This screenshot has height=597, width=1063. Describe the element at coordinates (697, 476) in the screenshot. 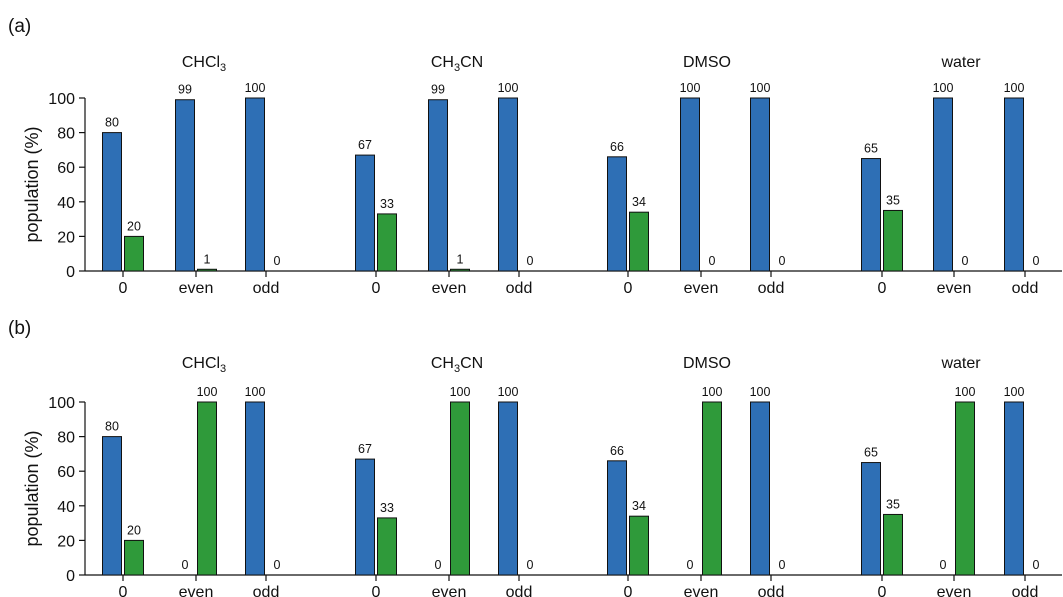

I see `solvent-group: DMSO 0 66 34 even 0 100 odd 100 0` at that location.